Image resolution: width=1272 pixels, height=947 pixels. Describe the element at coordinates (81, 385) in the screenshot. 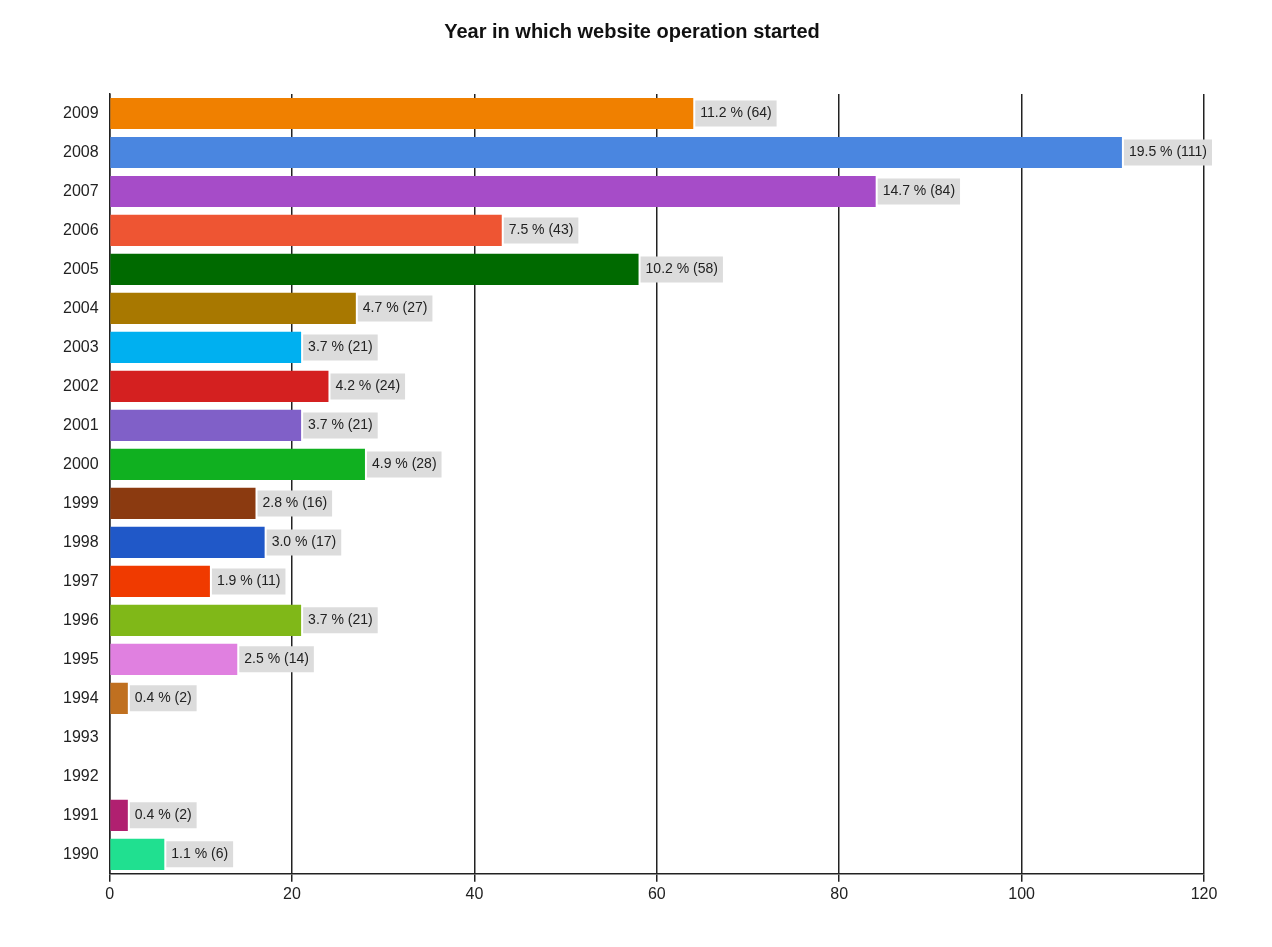

I see `y-tick-label: 2002` at that location.